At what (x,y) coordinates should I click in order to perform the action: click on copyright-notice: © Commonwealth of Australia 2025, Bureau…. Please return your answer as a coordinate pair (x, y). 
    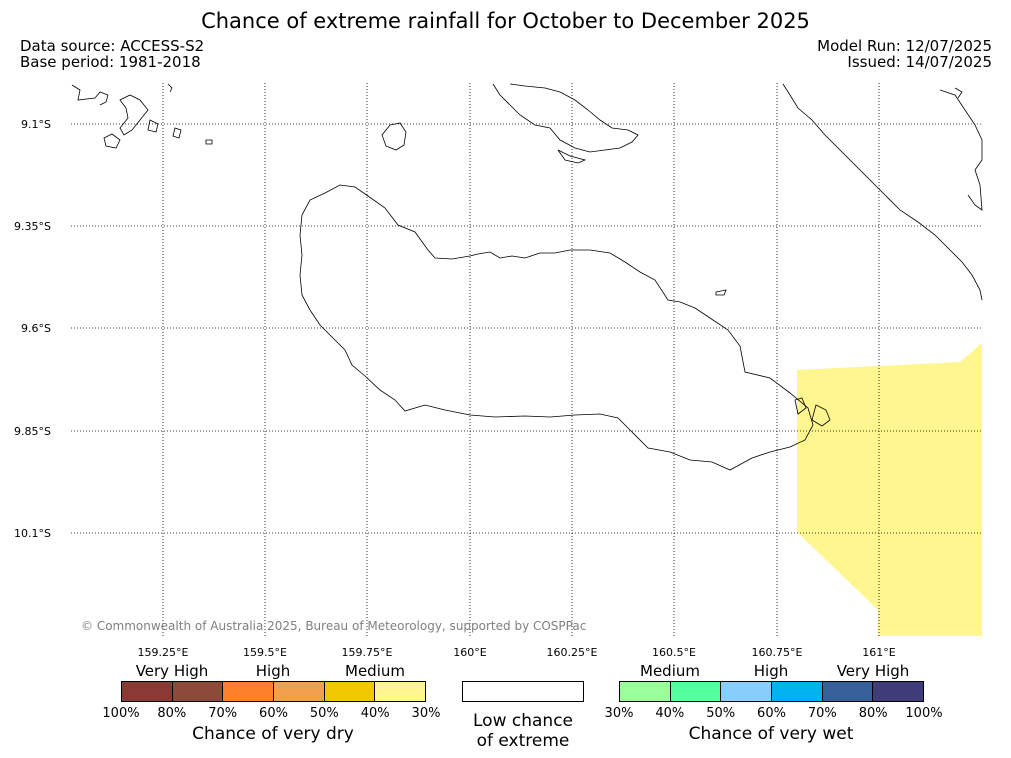
    Looking at the image, I should click on (334, 626).